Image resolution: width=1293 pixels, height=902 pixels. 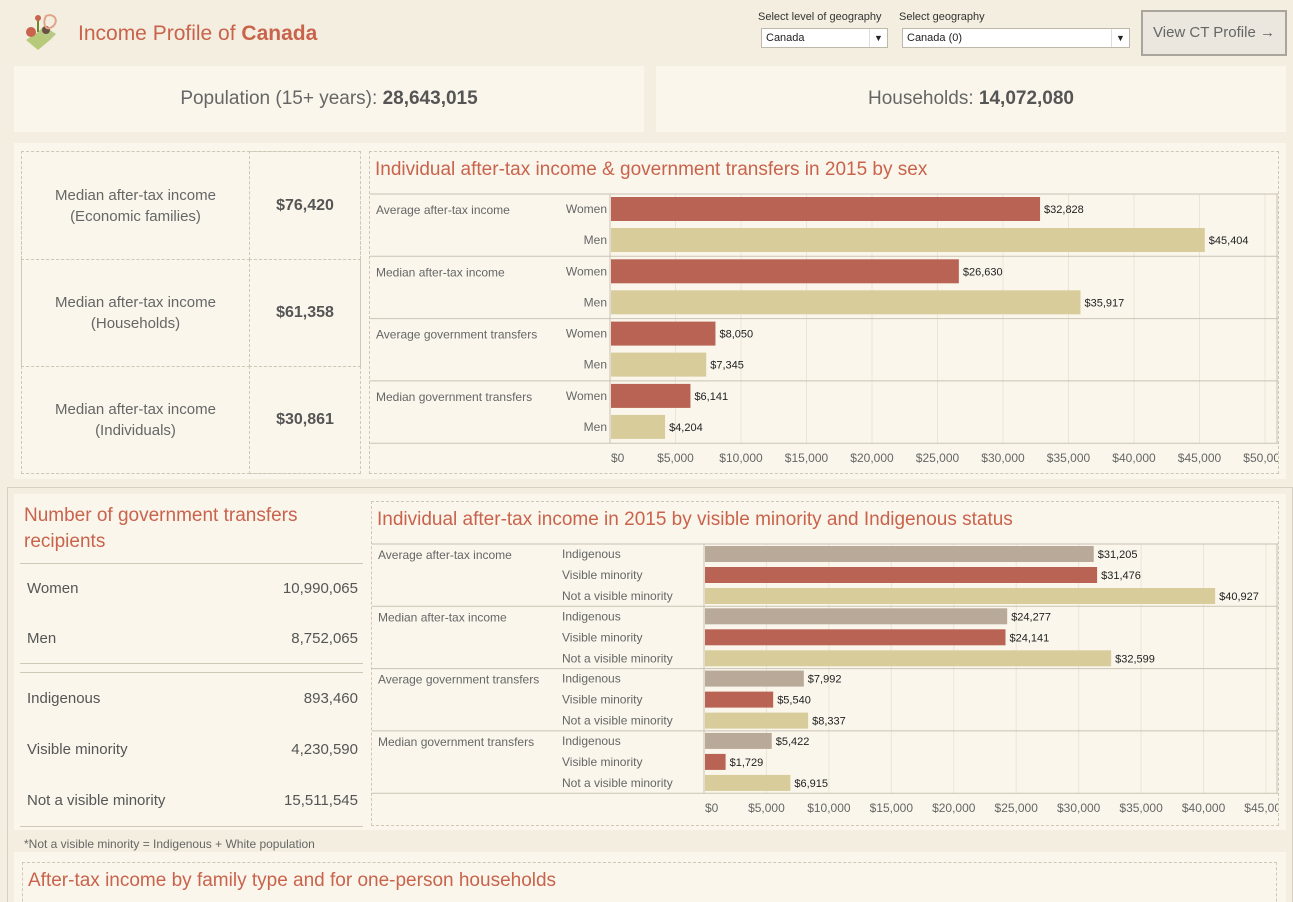 What do you see at coordinates (192, 638) in the screenshot?
I see `recipients-row: Men 8,752,065` at bounding box center [192, 638].